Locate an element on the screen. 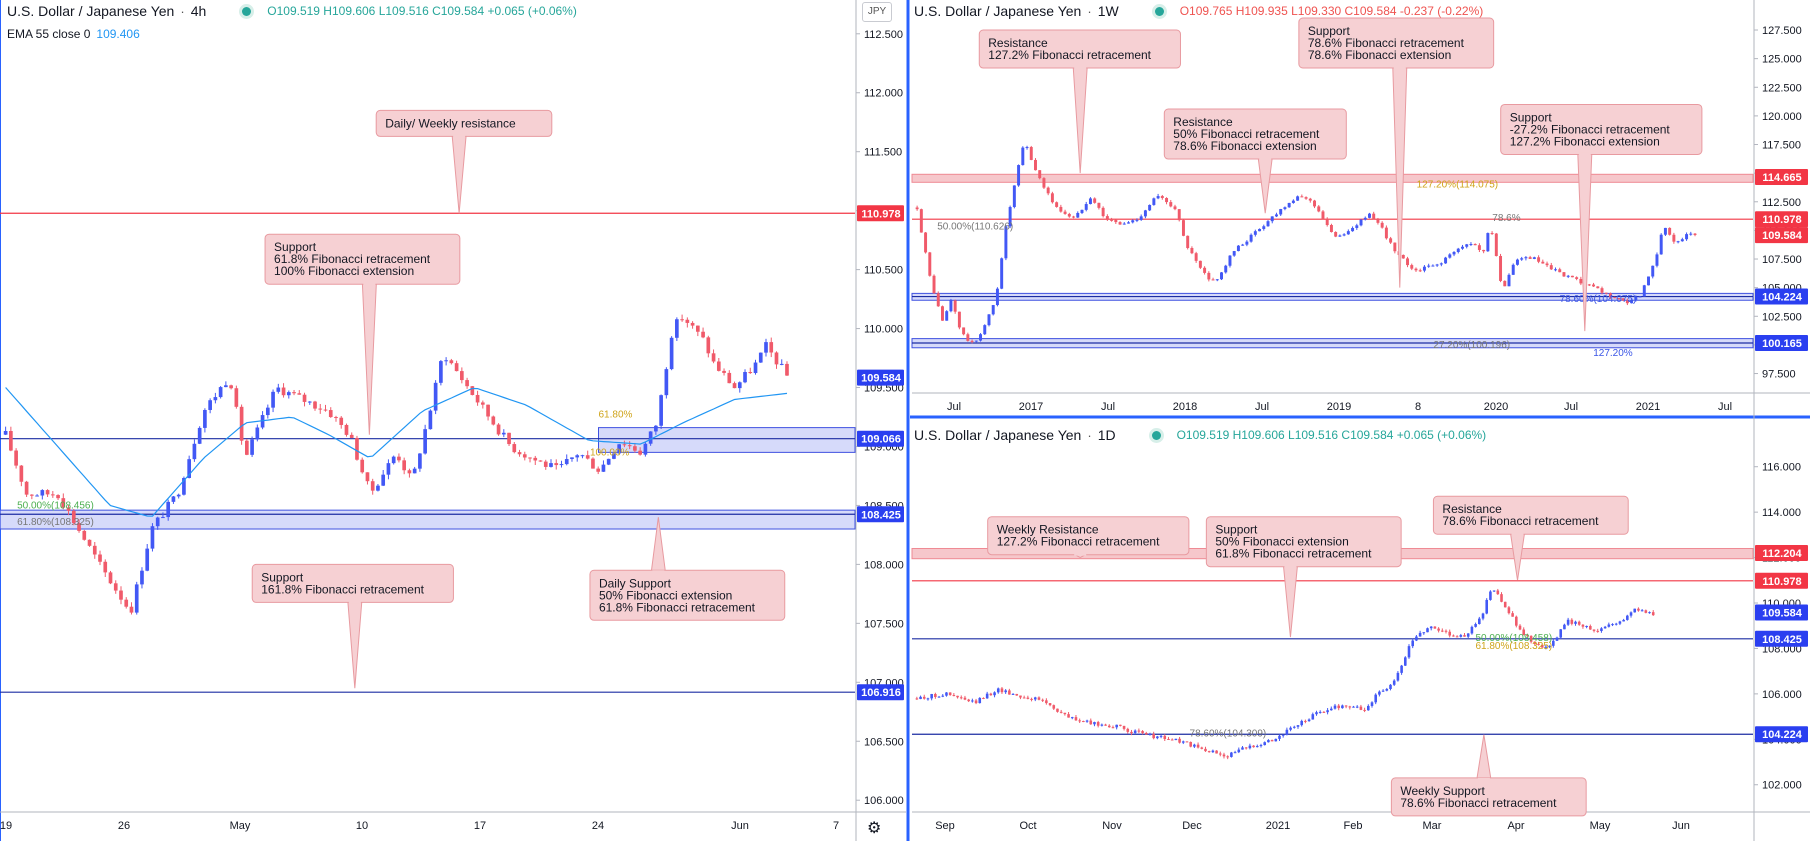 Image resolution: width=1810 pixels, height=841 pixels. h4-interval: 4h is located at coordinates (198, 11).